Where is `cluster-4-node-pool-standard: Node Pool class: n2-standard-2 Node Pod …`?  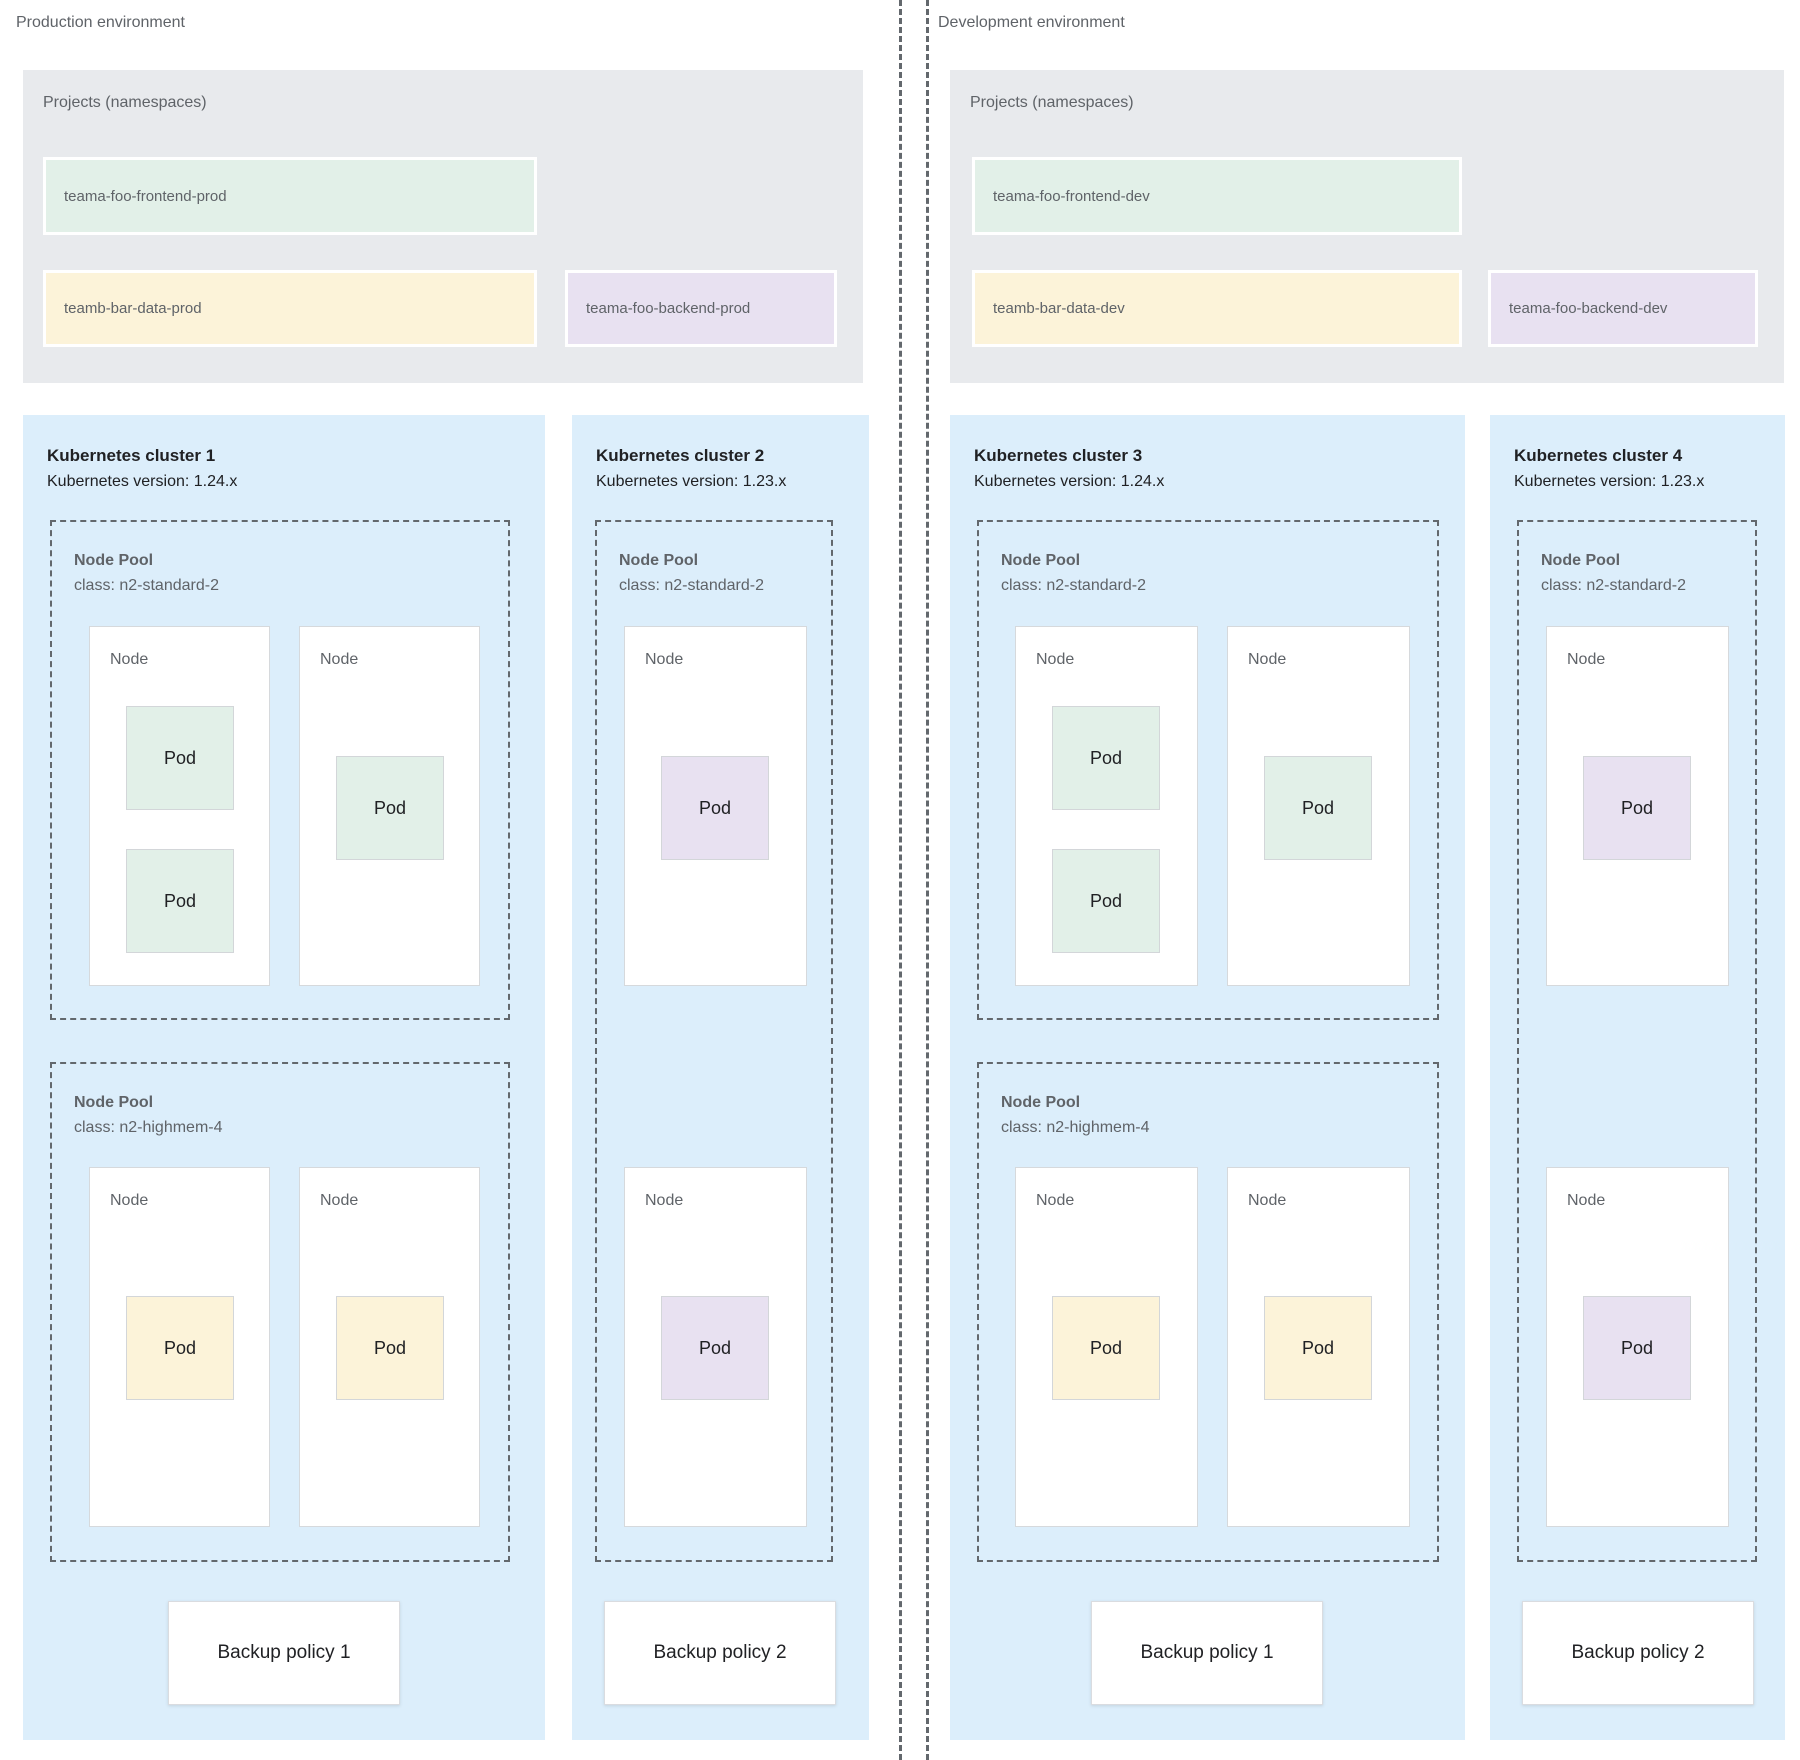
cluster-4-node-pool-standard: Node Pool class: n2-standard-2 Node Pod … is located at coordinates (1637, 1041).